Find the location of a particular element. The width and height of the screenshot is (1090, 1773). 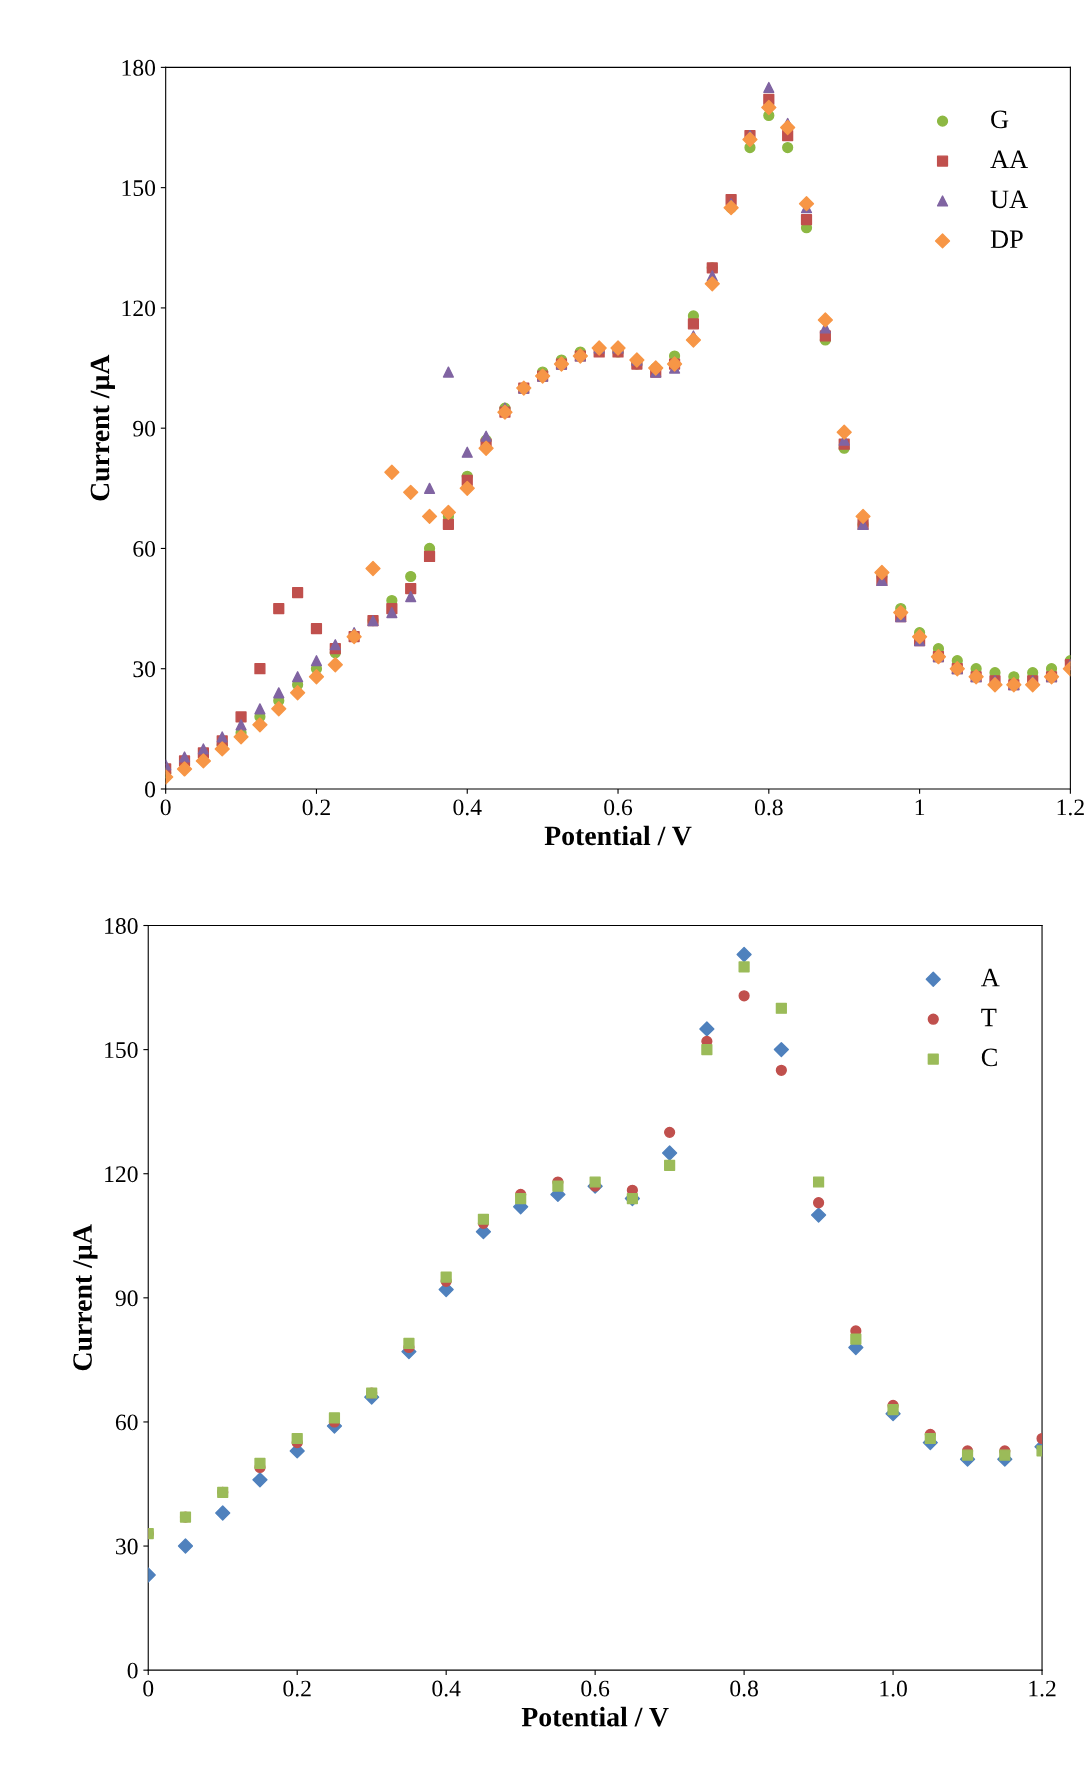

x-tick-label: 1.0 is located at coordinates (893, 1688).